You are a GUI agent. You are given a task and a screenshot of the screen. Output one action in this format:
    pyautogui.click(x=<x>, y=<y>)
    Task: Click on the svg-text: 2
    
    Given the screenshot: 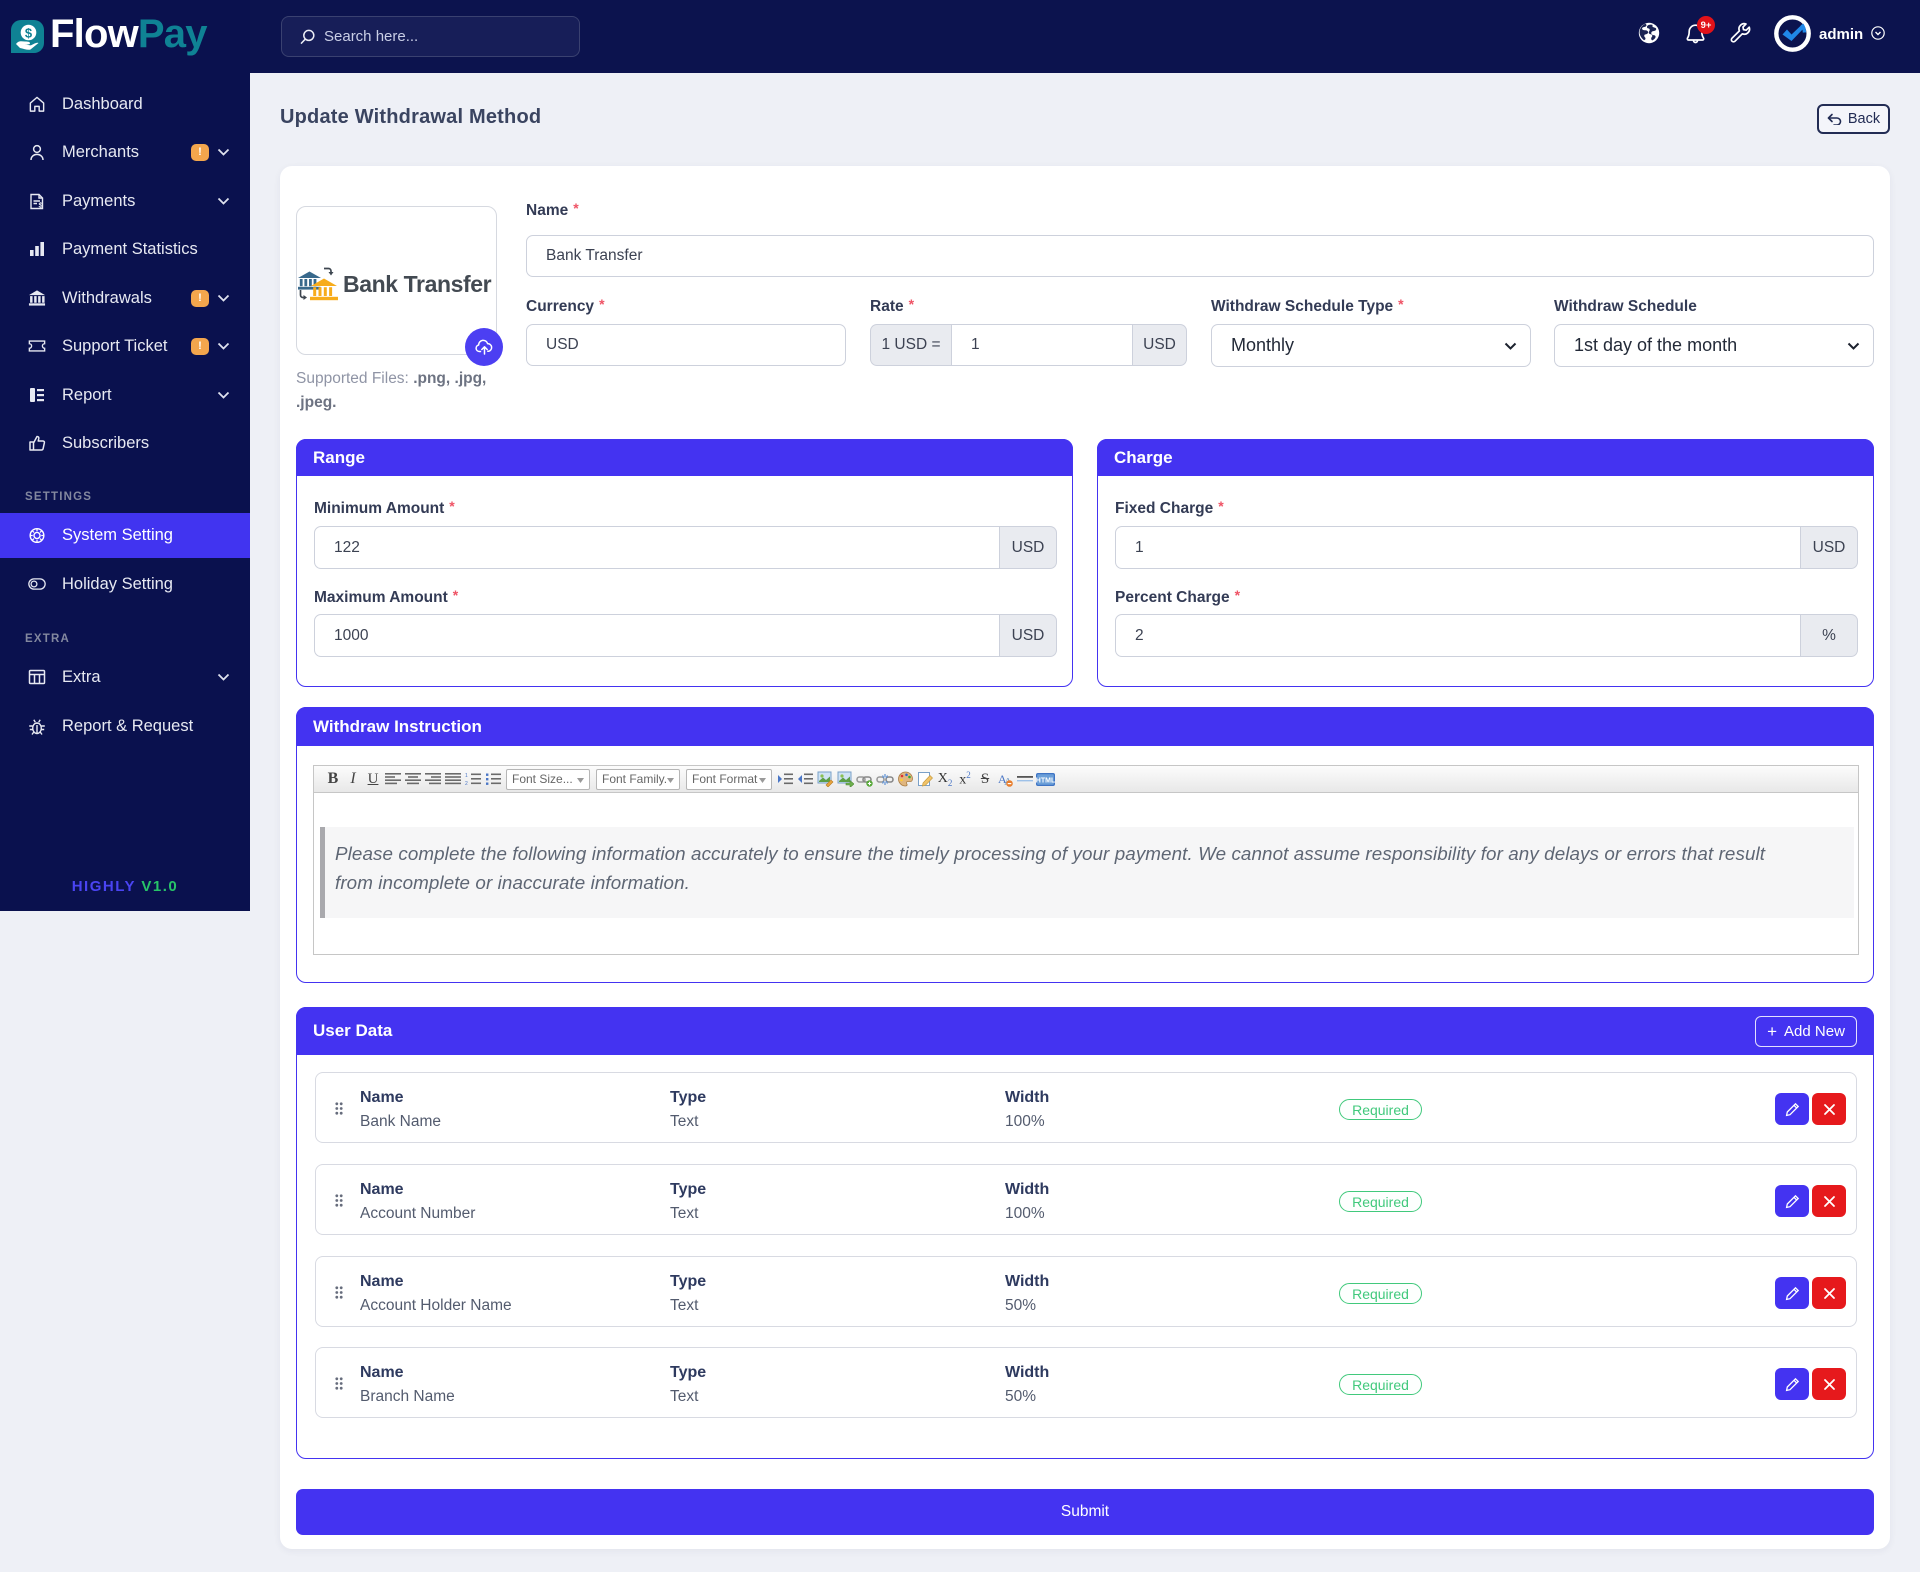 What is the action you would take?
    pyautogui.click(x=466, y=783)
    